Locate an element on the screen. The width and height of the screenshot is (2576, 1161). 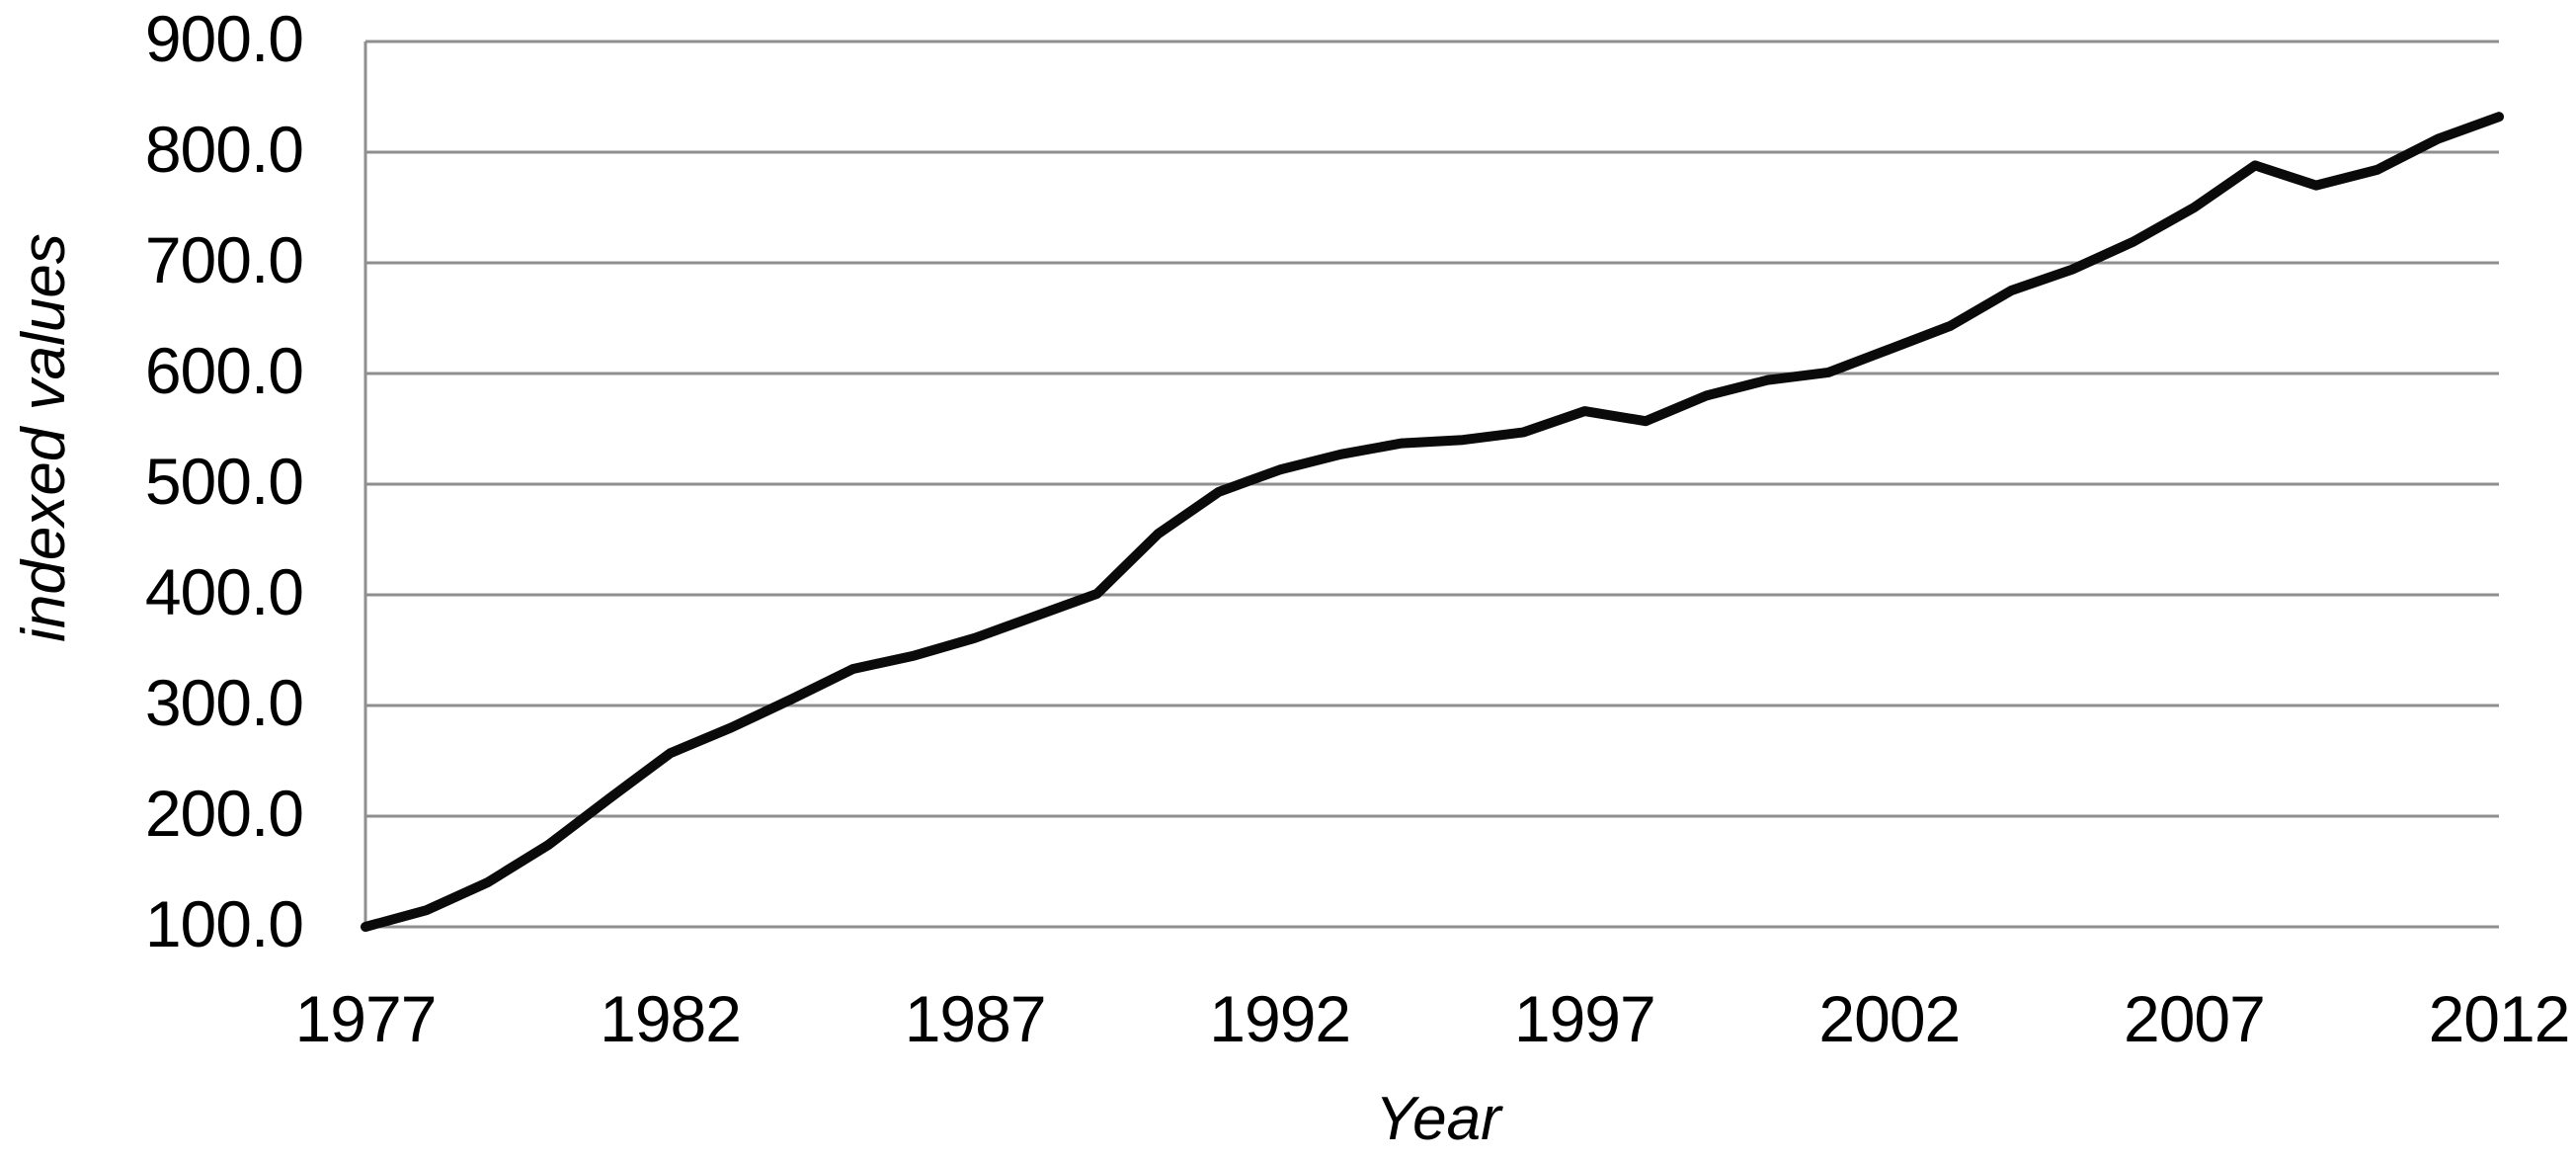
x-tick-label: 1997 is located at coordinates (1584, 1018).